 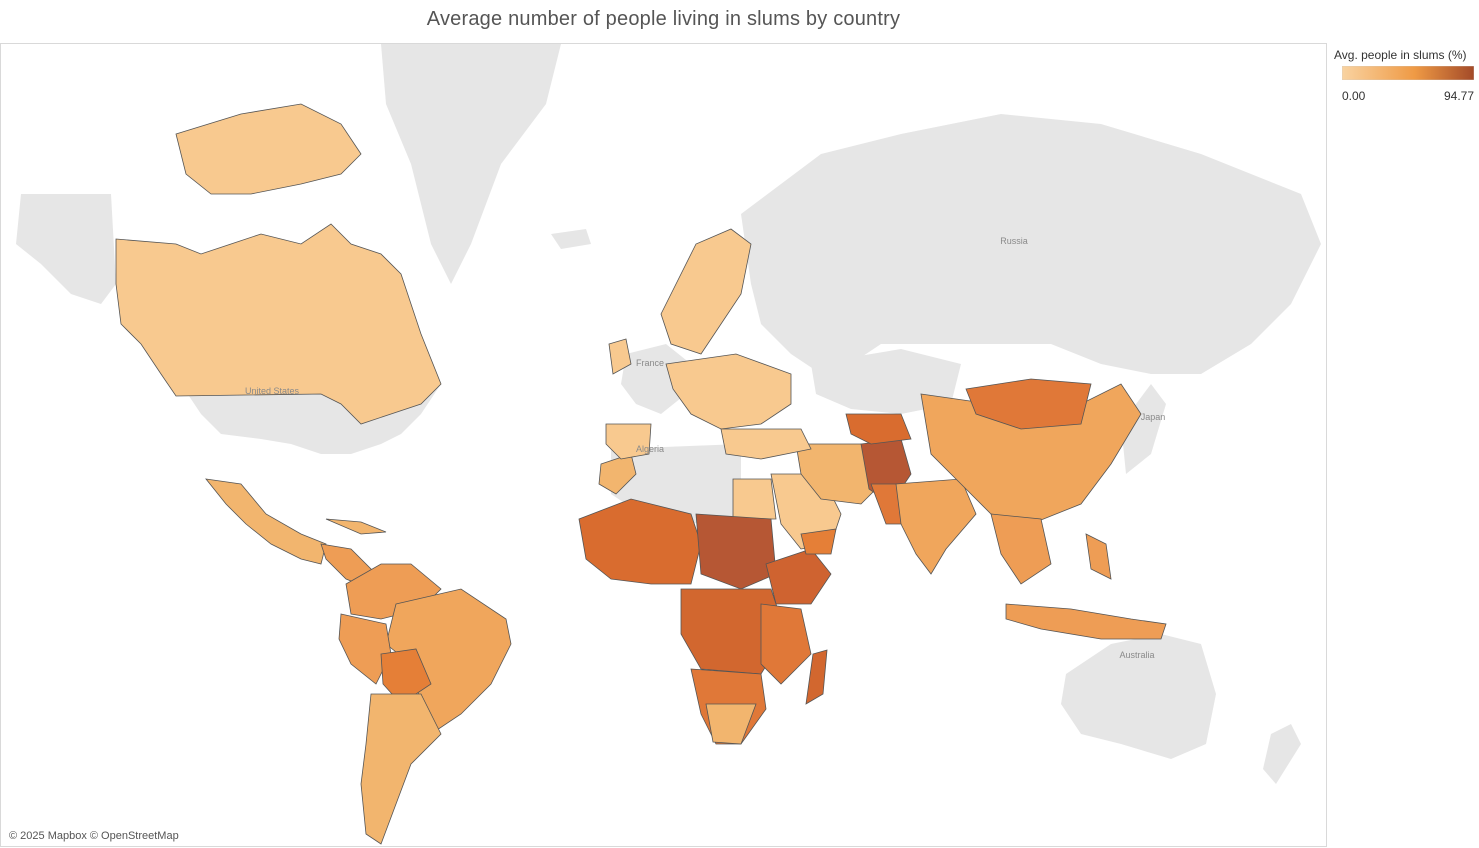 I want to click on label-united-states: United States, so click(x=272, y=391).